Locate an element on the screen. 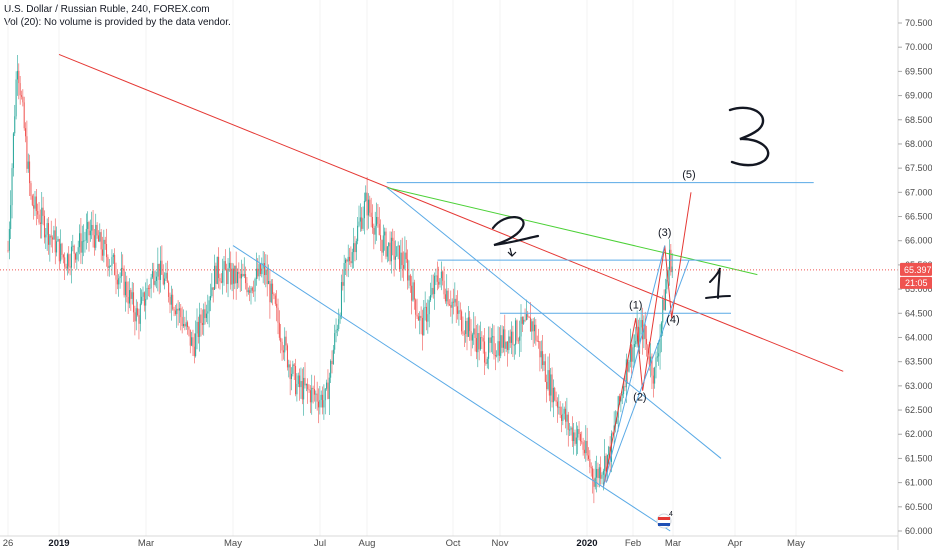 The image size is (932, 550). time-axis: 26 2019 Mar May Jul Aug Oct Nov 2020 Feb Mar Apr May is located at coordinates (449, 542).